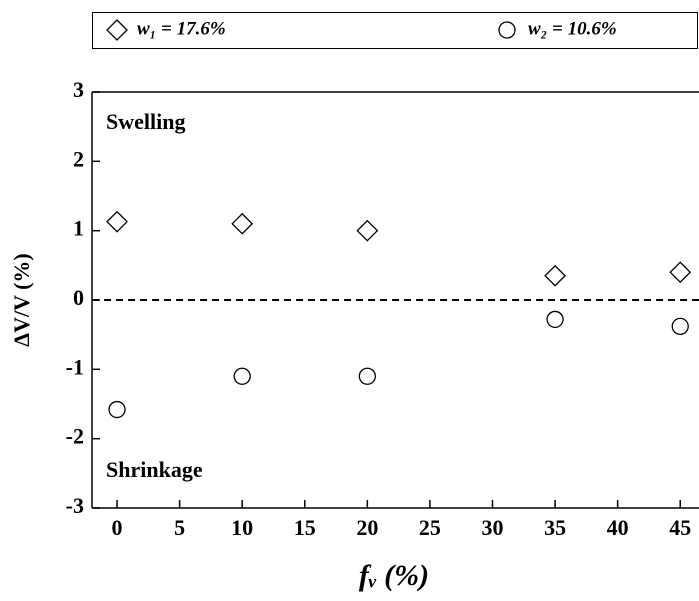  Describe the element at coordinates (394, 575) in the screenshot. I see `x-axis-label: fᵥ (%)` at that location.